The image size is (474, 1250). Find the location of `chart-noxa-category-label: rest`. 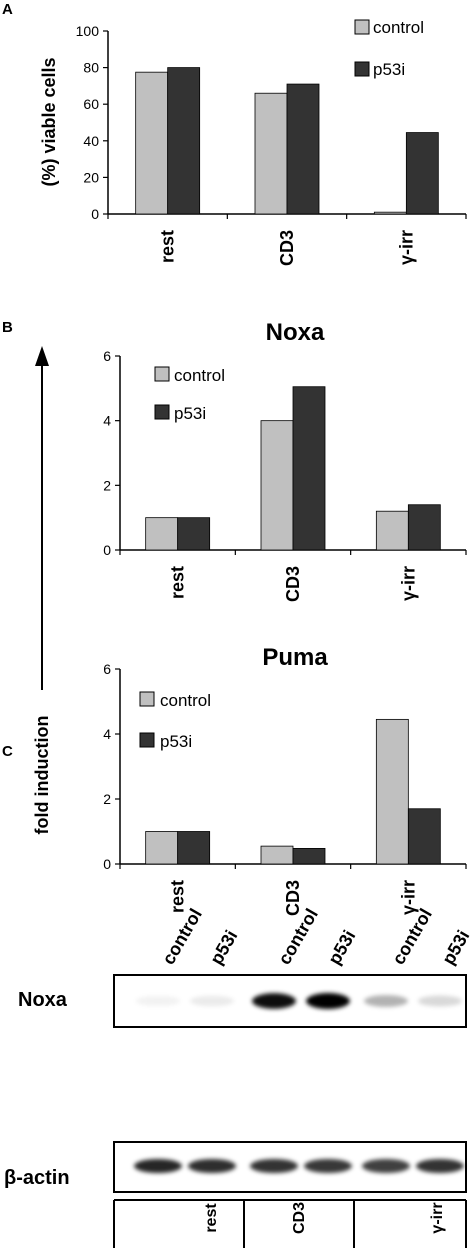

chart-noxa-category-label: rest is located at coordinates (178, 582).